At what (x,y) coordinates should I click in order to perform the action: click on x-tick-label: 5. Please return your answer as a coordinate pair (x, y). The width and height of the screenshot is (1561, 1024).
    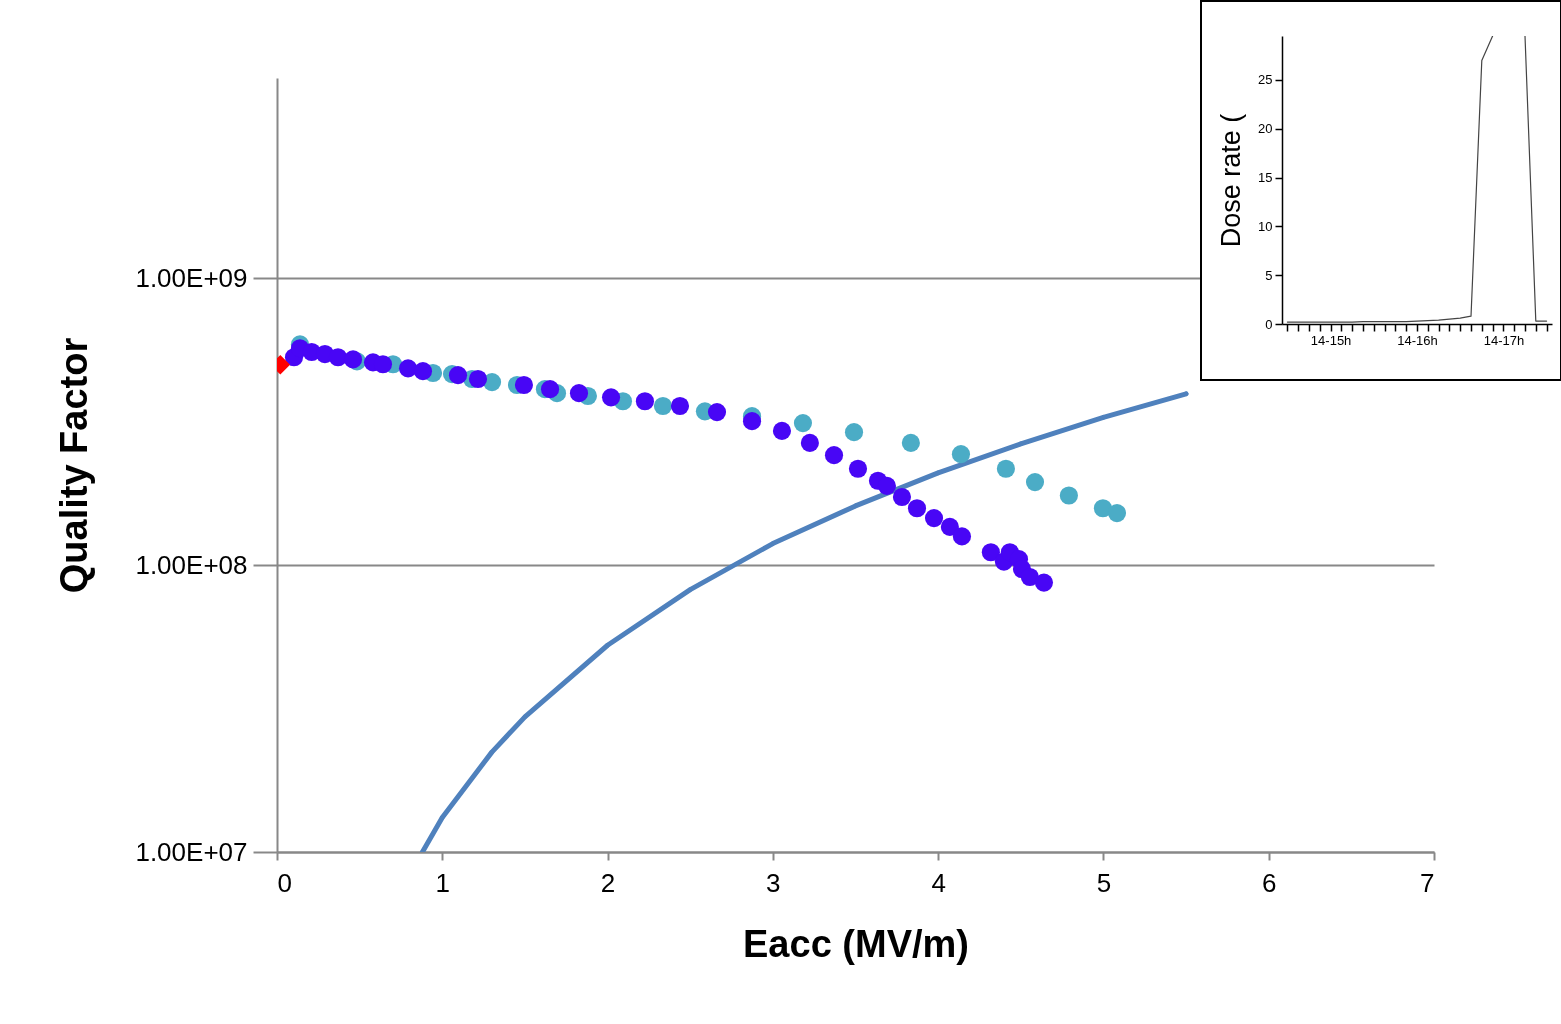
    Looking at the image, I should click on (1104, 882).